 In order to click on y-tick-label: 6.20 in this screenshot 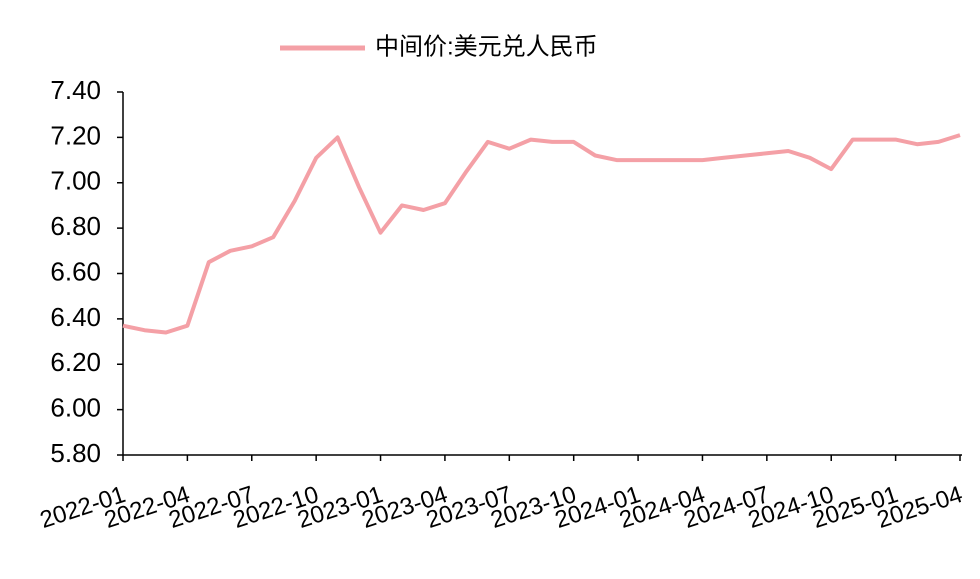, I will do `click(75, 362)`.